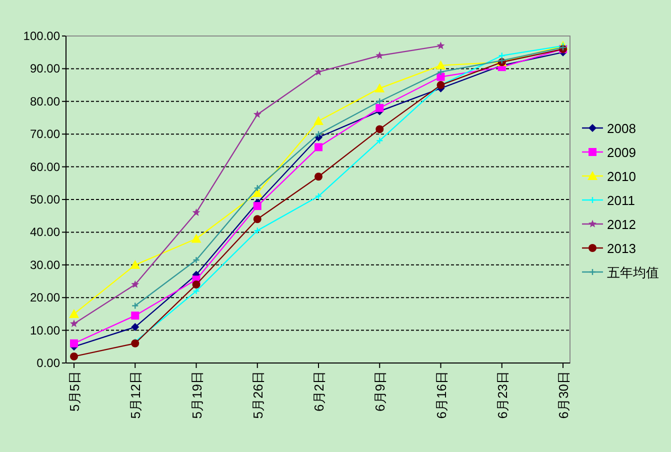 The height and width of the screenshot is (452, 671). Describe the element at coordinates (45, 167) in the screenshot. I see `y-tick-label: 60.00` at that location.